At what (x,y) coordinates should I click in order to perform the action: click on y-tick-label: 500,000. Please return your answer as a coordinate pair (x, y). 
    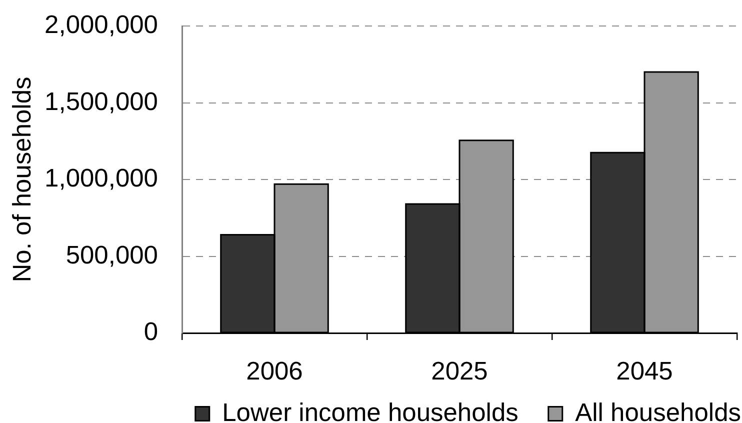
    Looking at the image, I should click on (112, 255).